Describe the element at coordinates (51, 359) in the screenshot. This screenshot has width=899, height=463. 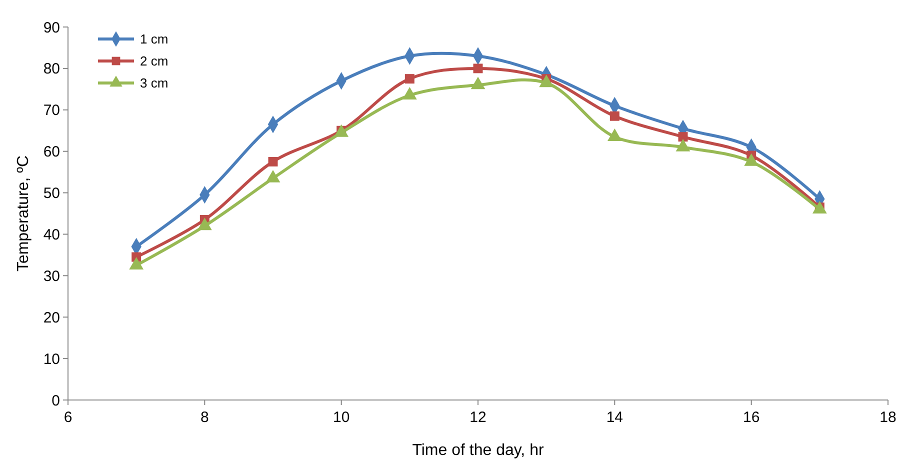
I see `y-tick-label: 10` at that location.